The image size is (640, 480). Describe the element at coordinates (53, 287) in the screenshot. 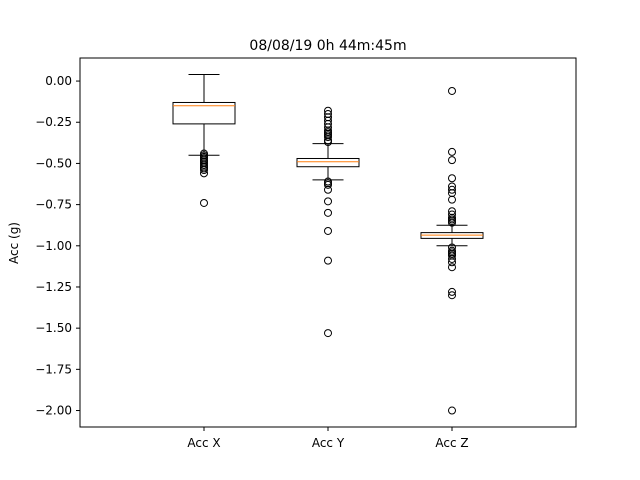

I see `y-tick-label: −1.25` at that location.